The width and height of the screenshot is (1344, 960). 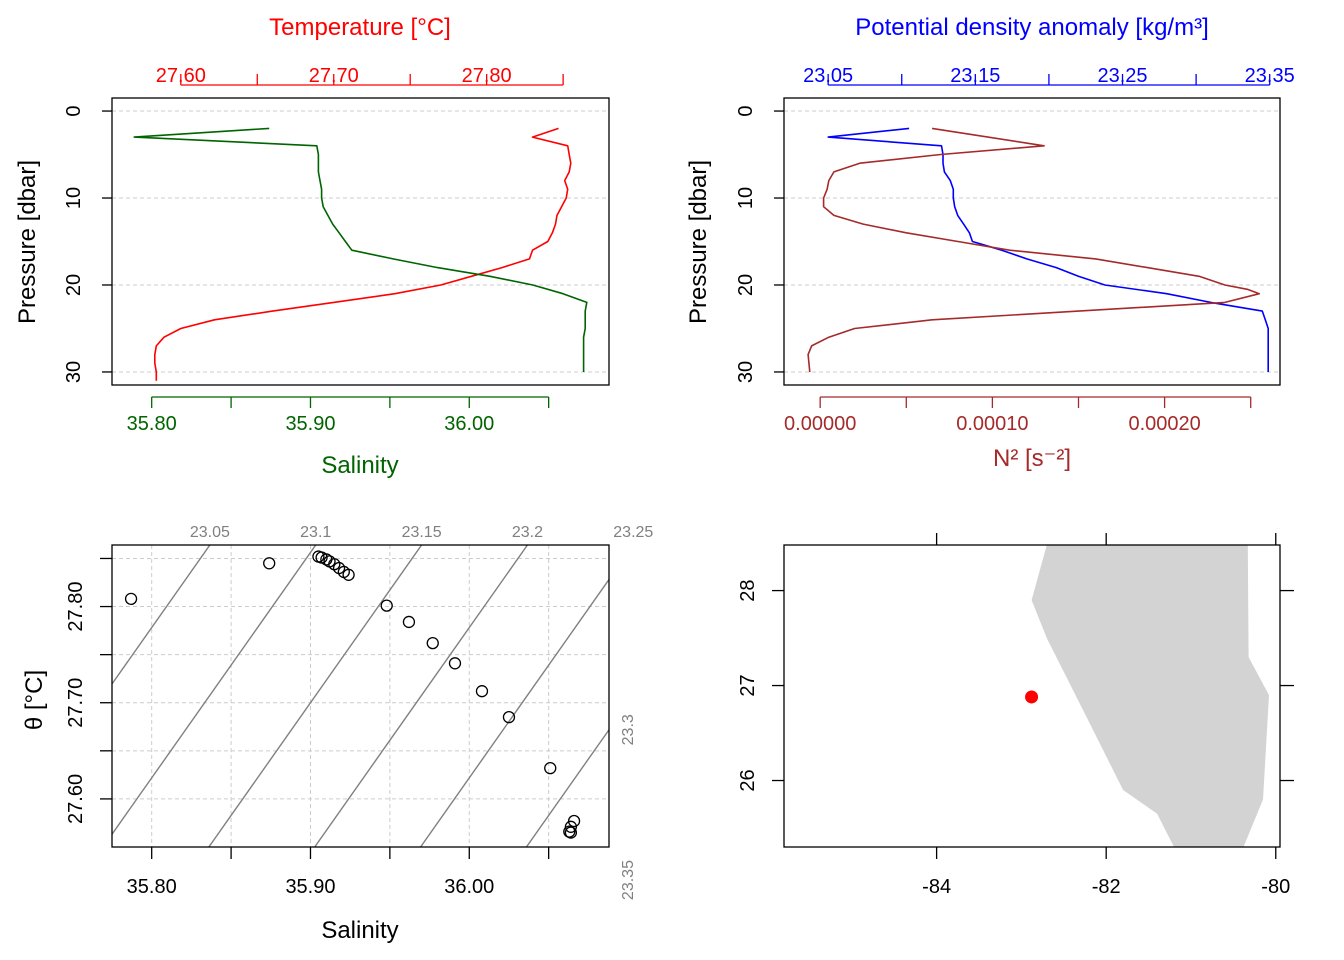 I want to click on p4-y-tick-label: 27, so click(x=748, y=685).